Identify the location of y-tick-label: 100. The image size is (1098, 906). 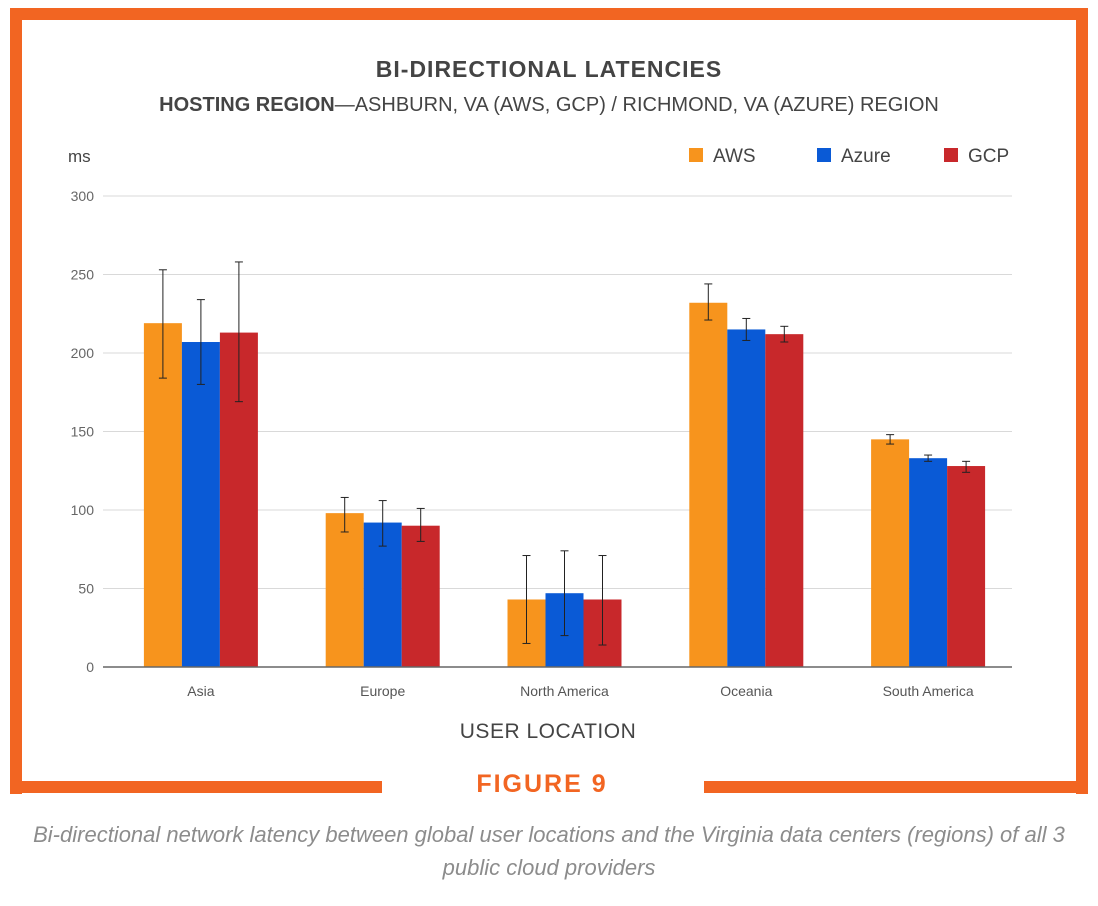
(83, 510).